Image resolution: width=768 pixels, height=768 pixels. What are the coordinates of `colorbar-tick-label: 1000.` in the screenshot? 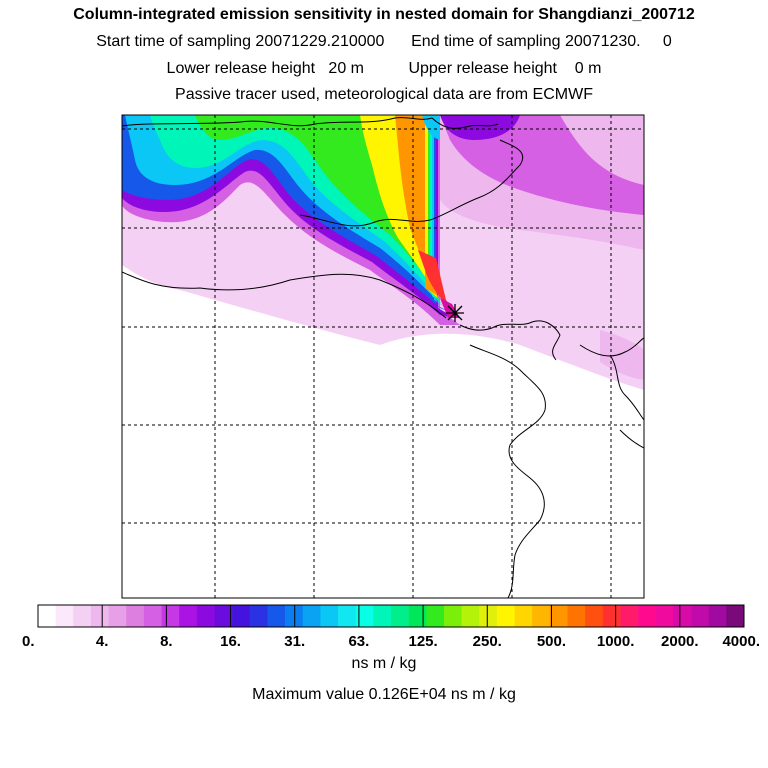 It's located at (616, 641).